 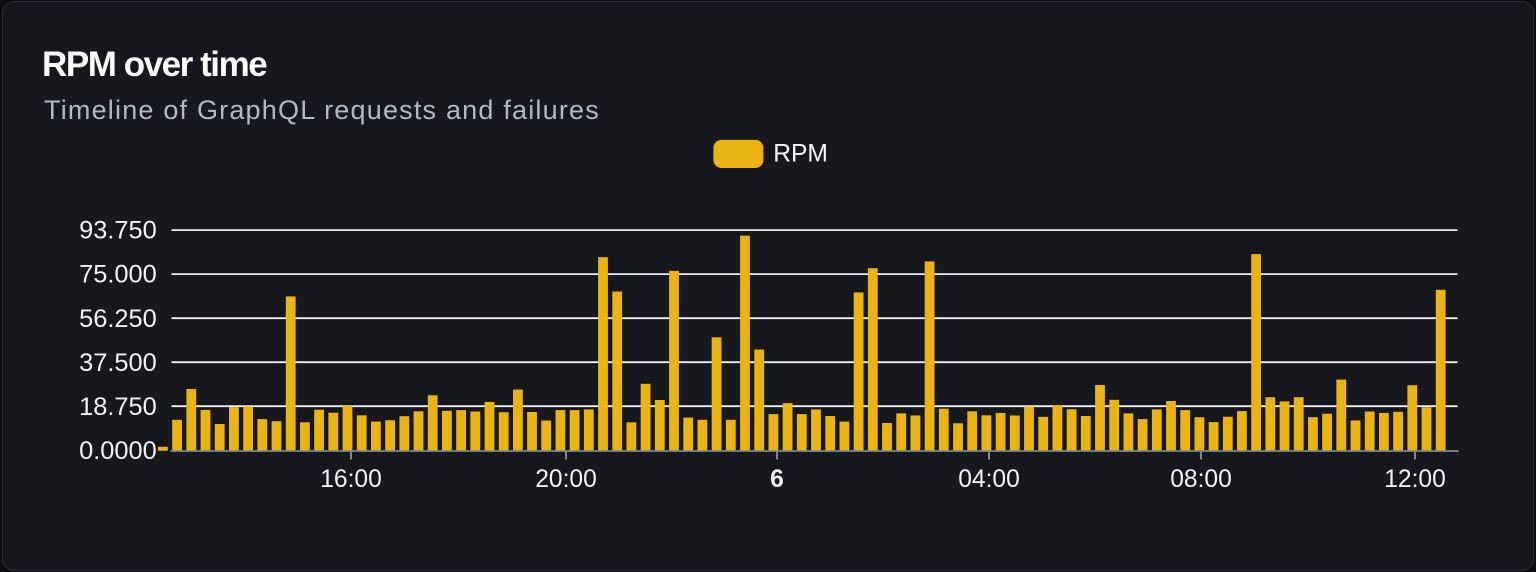 I want to click on svg-text: 08:00, so click(x=1201, y=479).